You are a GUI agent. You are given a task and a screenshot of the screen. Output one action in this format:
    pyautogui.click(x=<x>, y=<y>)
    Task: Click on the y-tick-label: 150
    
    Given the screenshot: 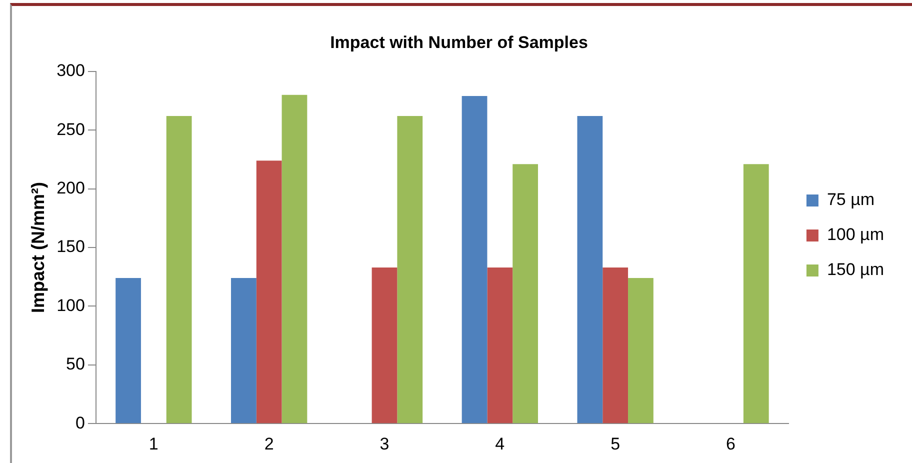 What is the action you would take?
    pyautogui.click(x=70, y=246)
    